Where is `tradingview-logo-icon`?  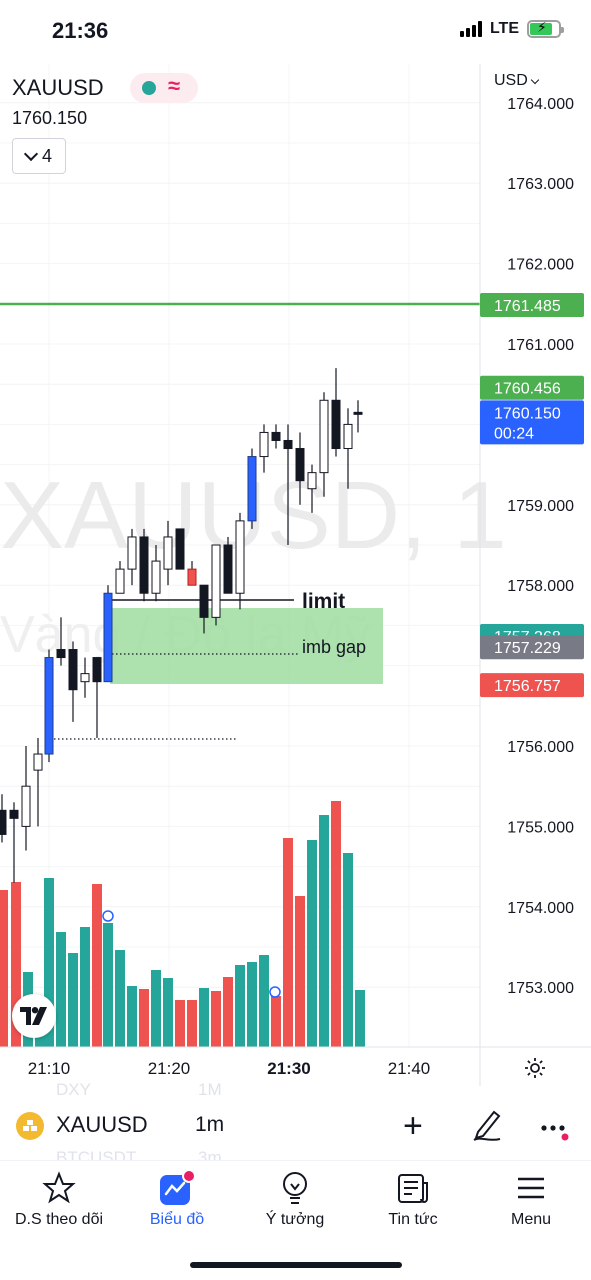
tradingview-logo-icon is located at coordinates (34, 1016).